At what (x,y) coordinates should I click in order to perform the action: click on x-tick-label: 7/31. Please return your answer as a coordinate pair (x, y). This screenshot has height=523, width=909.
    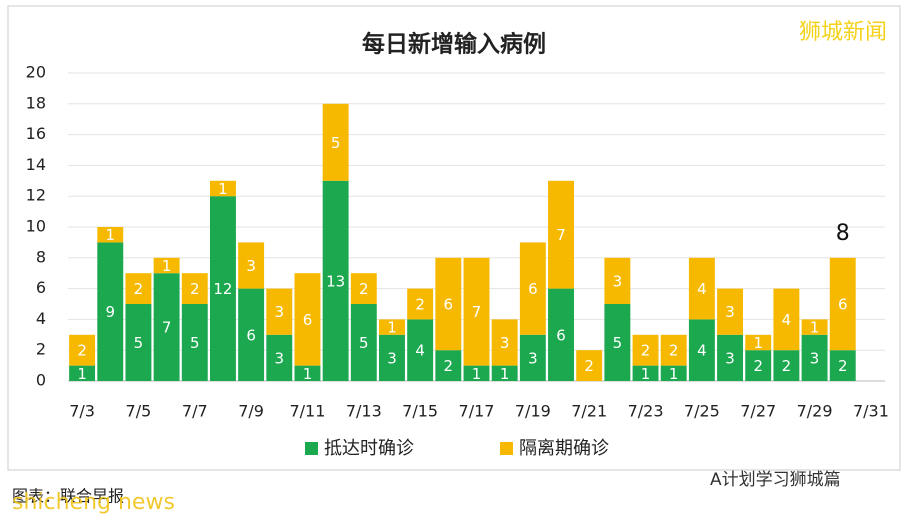
    Looking at the image, I should click on (871, 411).